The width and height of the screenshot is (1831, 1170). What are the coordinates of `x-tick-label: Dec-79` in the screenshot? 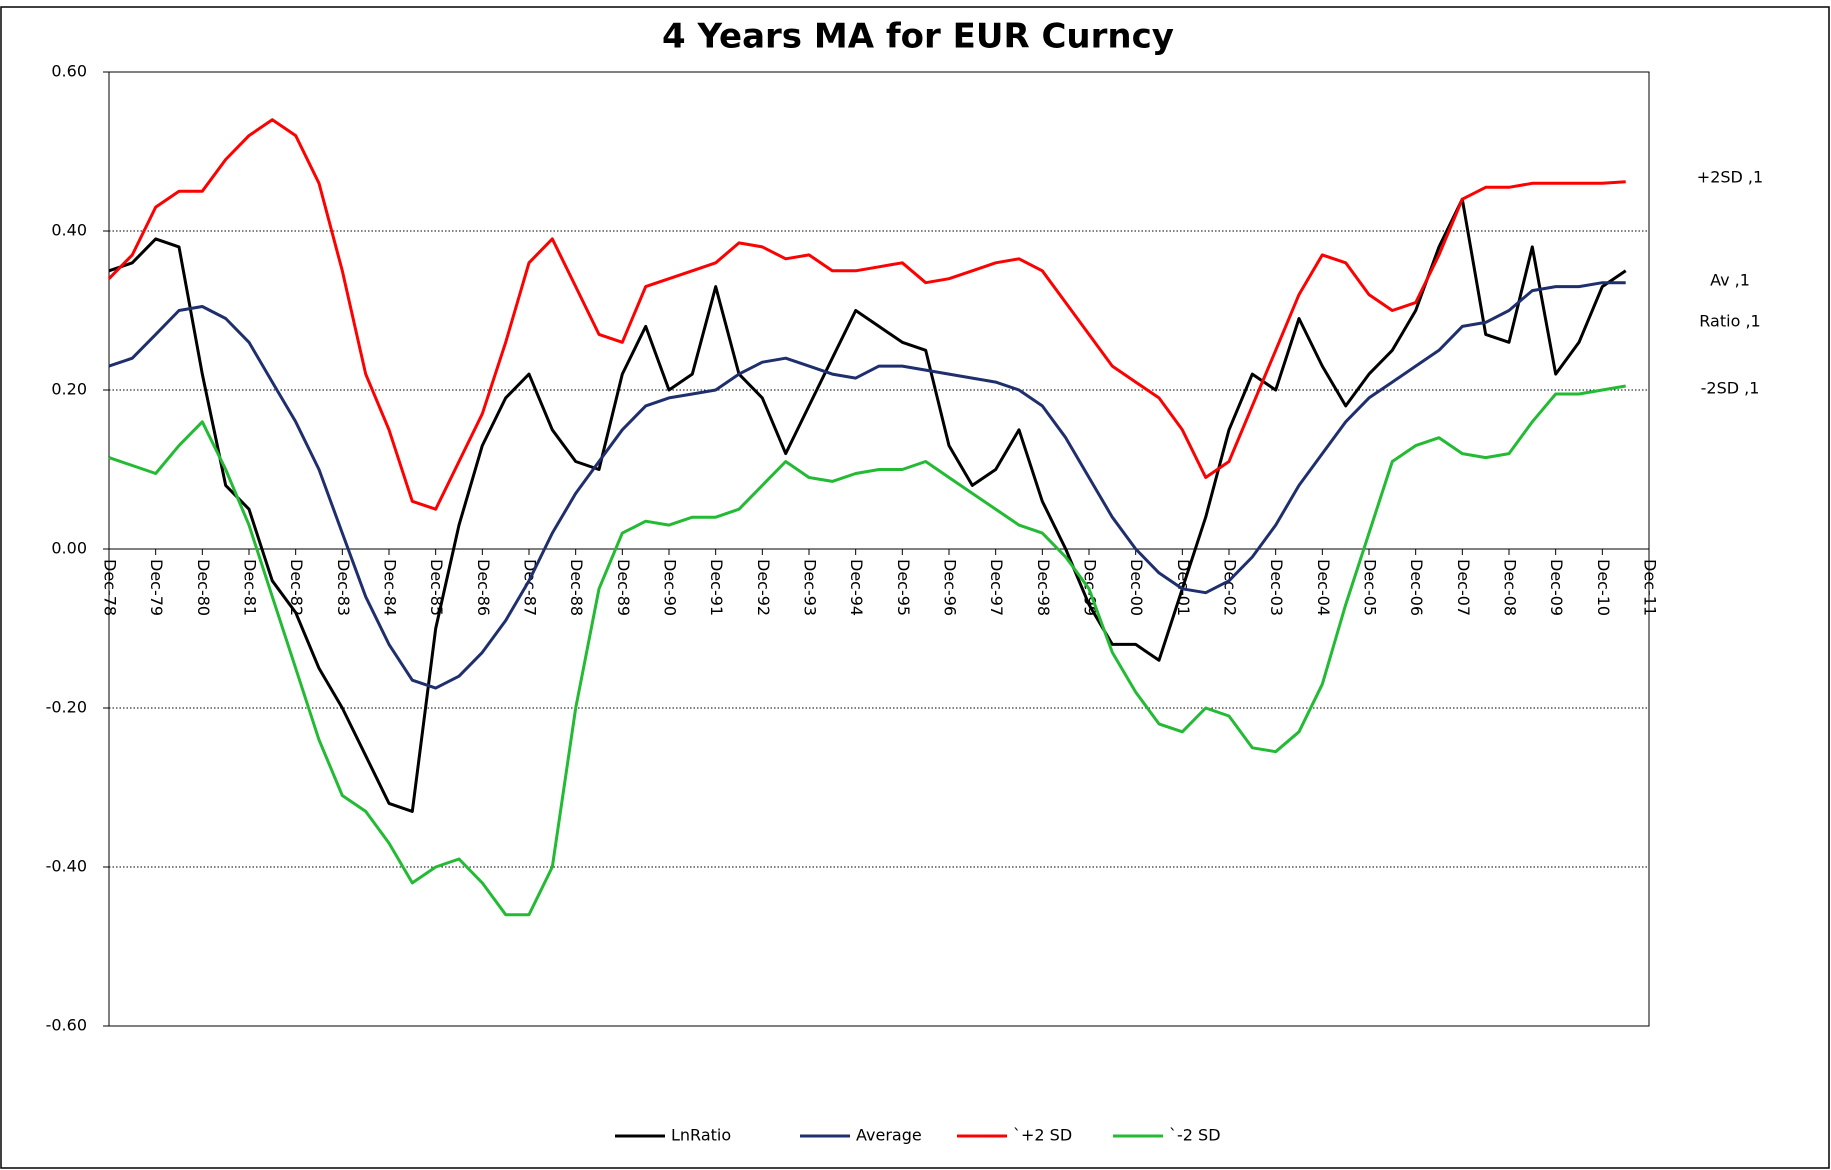 It's located at (156, 587).